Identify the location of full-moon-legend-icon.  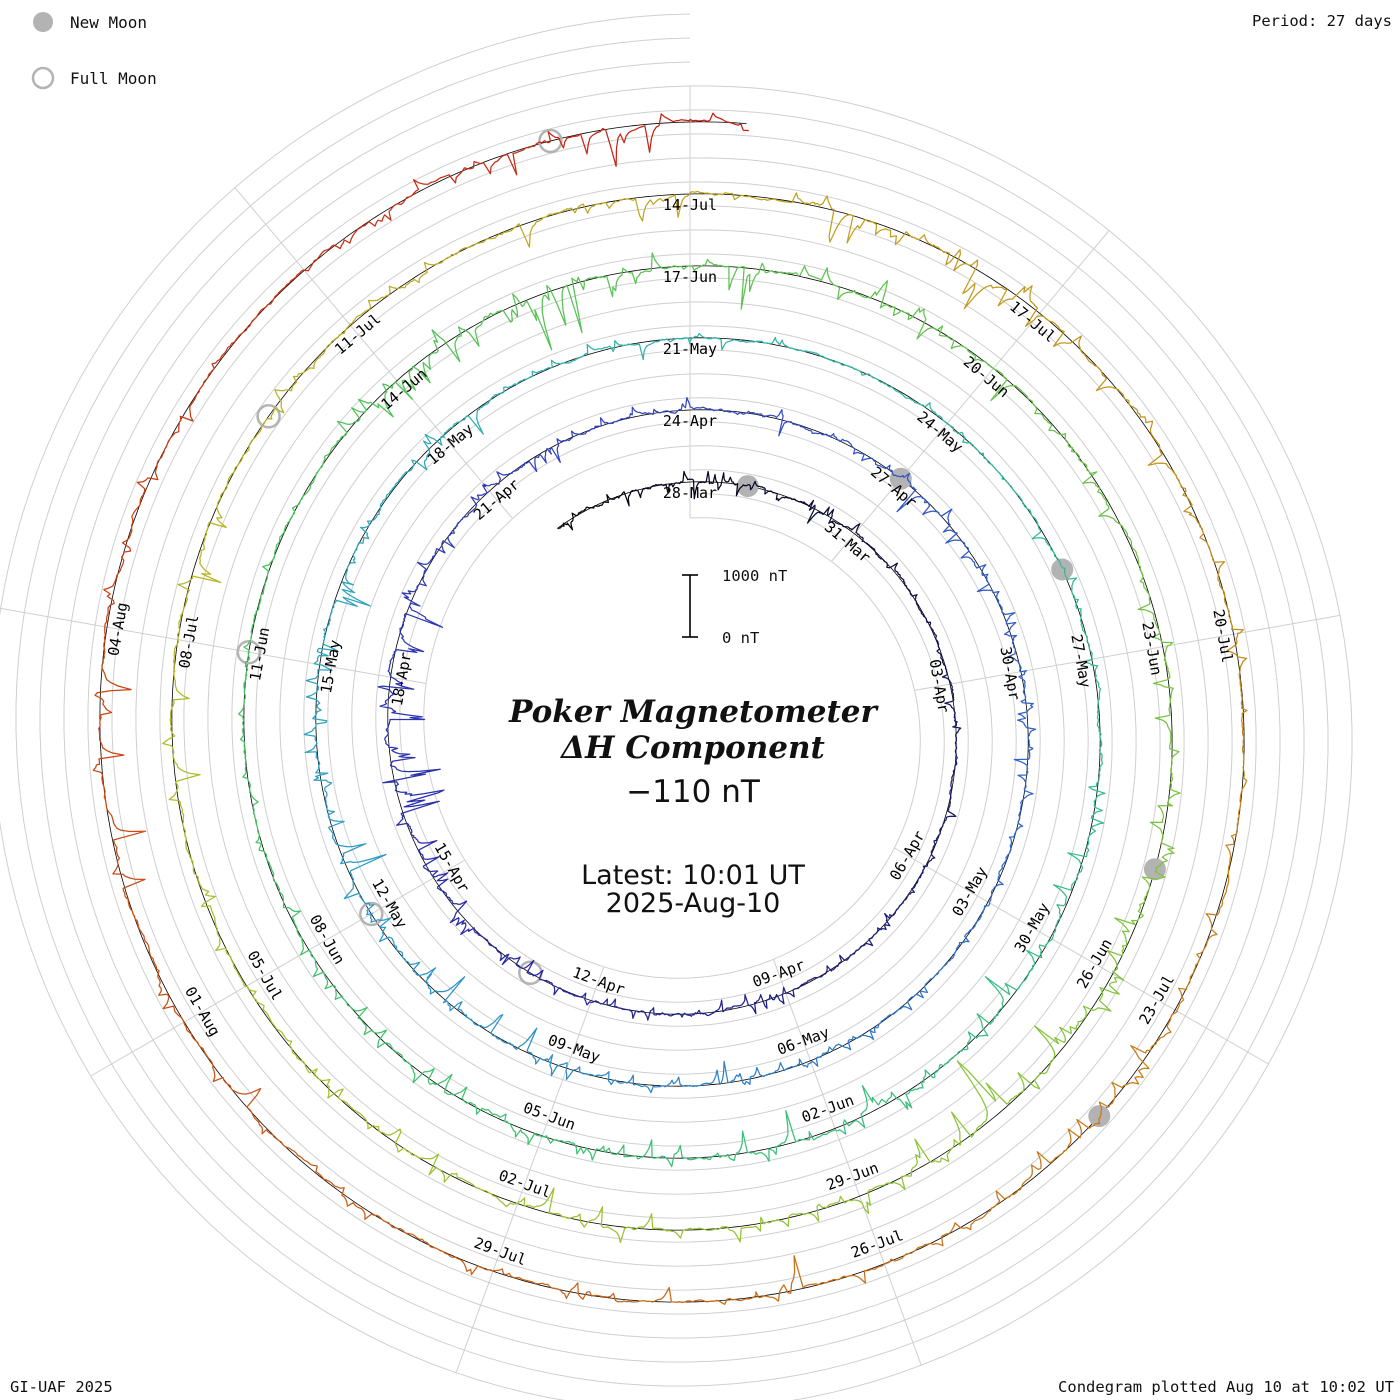
(43, 78).